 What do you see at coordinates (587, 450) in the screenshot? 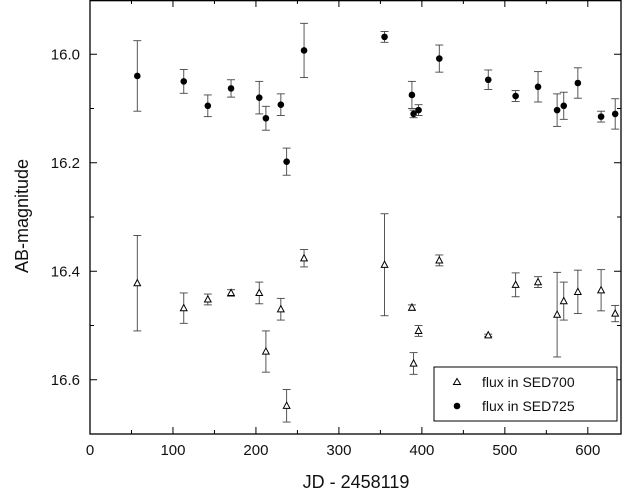
I see `x-tick-label: 600` at bounding box center [587, 450].